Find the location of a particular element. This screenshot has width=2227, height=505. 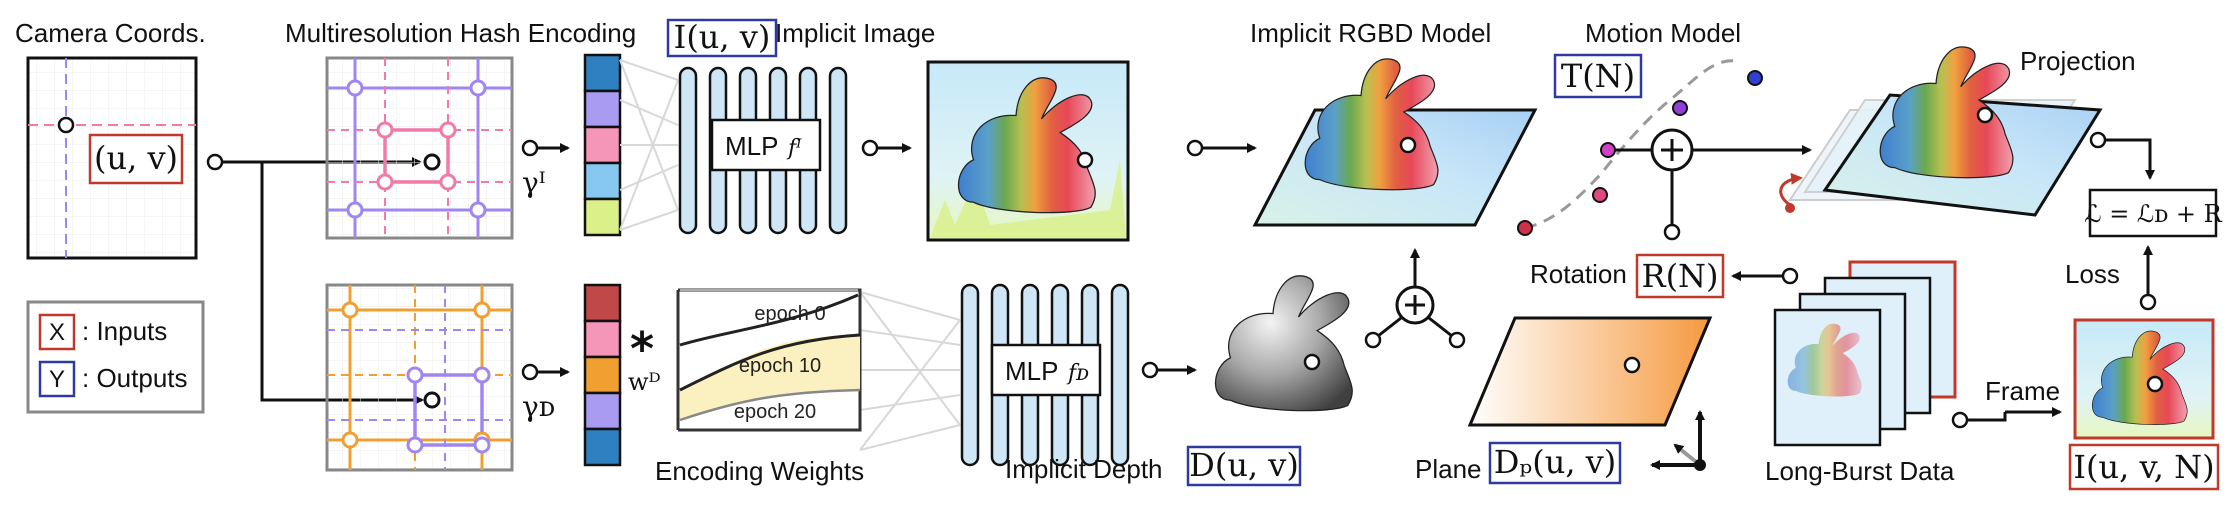

mlp-depth-box is located at coordinates (1046, 370).